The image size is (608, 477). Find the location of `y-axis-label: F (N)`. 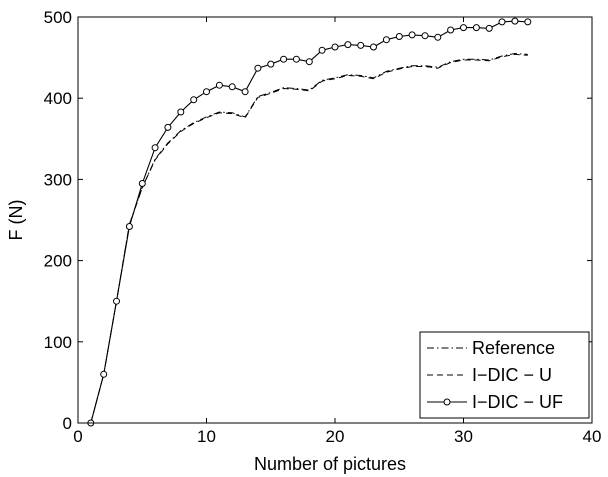

y-axis-label: F (N) is located at coordinates (16, 220).